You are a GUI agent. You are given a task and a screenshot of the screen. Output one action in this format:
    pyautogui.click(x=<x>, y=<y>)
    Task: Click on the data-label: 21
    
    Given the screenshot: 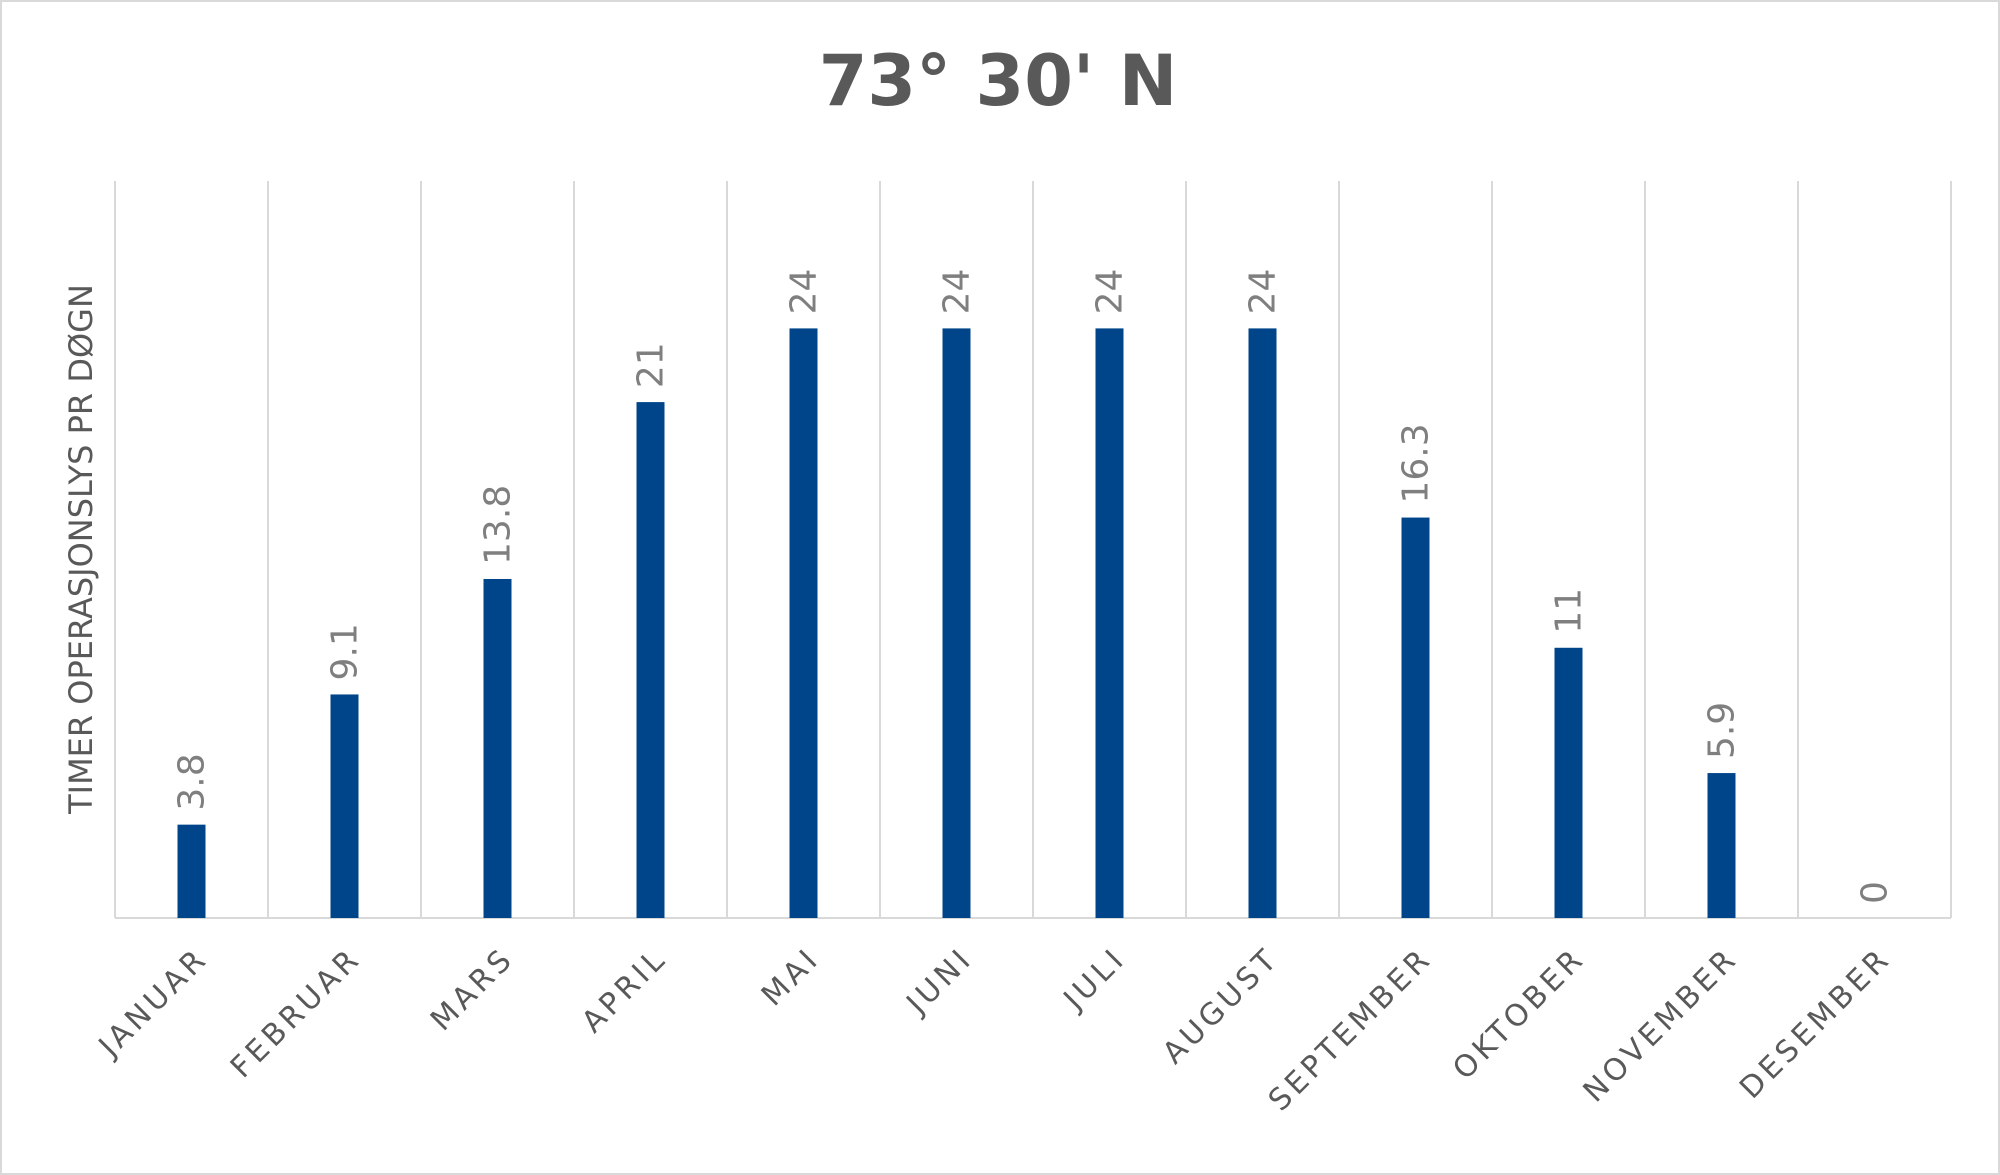 What is the action you would take?
    pyautogui.click(x=651, y=365)
    